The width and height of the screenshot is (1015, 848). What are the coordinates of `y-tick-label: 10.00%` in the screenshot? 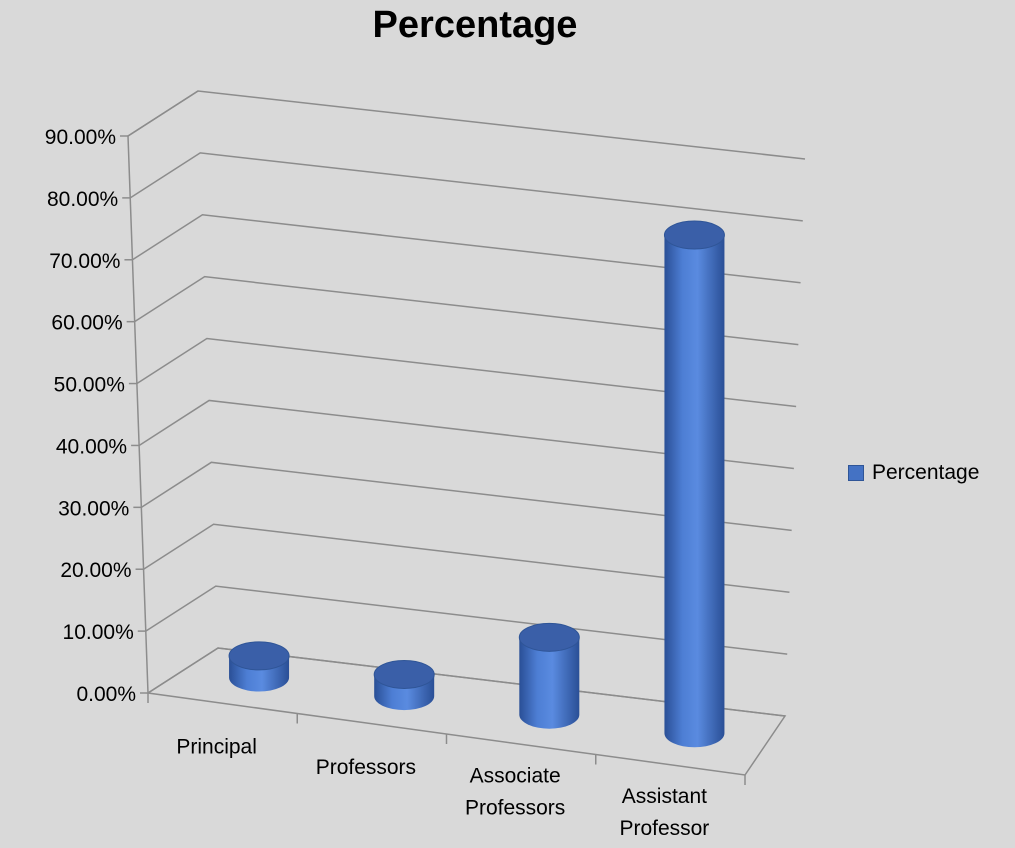 It's located at (98, 632).